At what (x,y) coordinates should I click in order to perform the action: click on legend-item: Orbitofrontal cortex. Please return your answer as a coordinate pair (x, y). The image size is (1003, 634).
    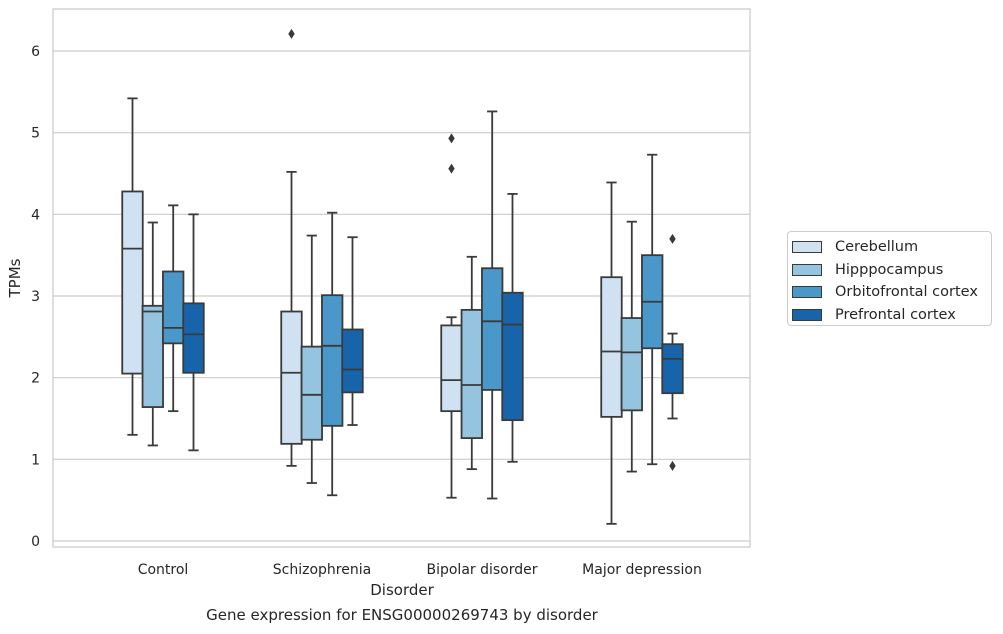
    Looking at the image, I should click on (891, 292).